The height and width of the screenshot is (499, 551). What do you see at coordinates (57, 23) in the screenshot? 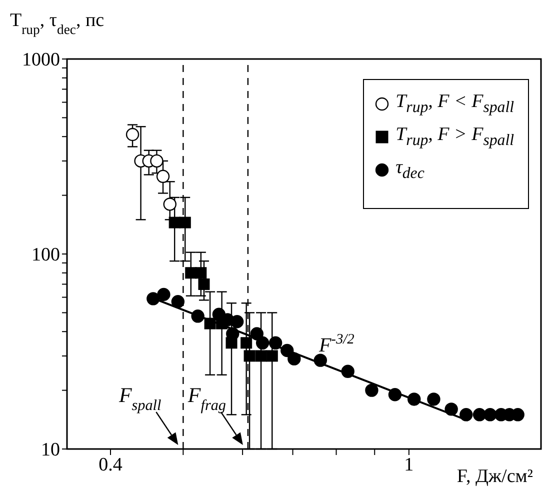
I see `y-axis-title: T$_{rup}$, τ$_{dec}$, пс` at bounding box center [57, 23].